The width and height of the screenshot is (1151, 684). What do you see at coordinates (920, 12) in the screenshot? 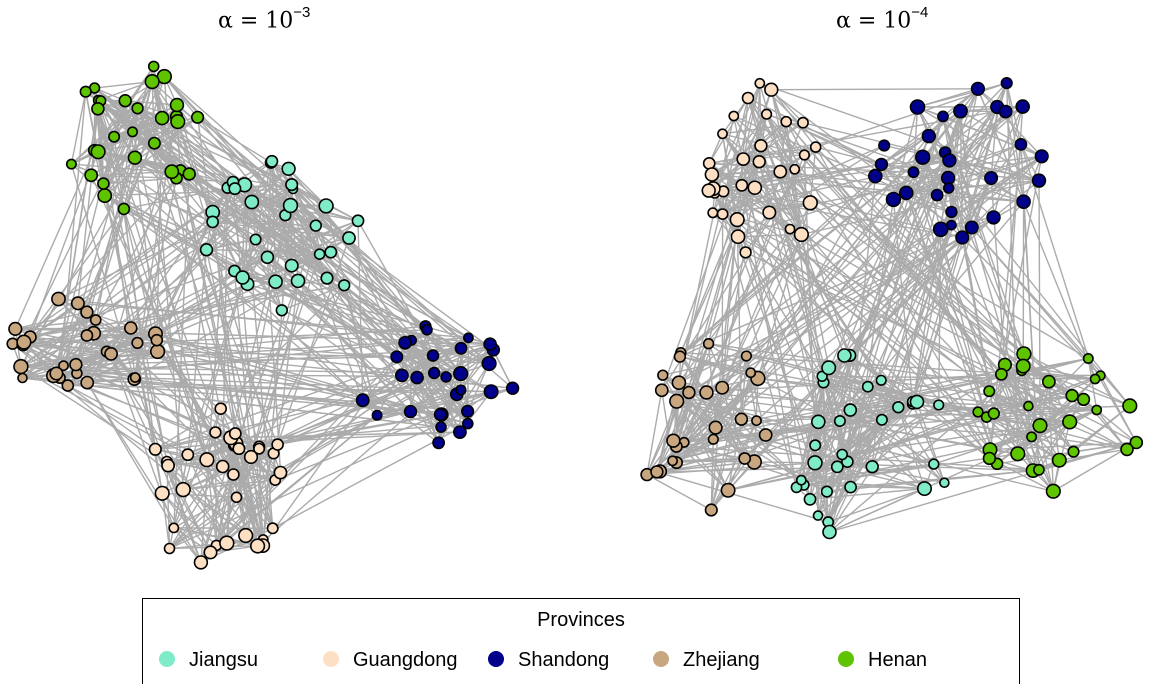
I see `title-right-exponent: −4` at bounding box center [920, 12].